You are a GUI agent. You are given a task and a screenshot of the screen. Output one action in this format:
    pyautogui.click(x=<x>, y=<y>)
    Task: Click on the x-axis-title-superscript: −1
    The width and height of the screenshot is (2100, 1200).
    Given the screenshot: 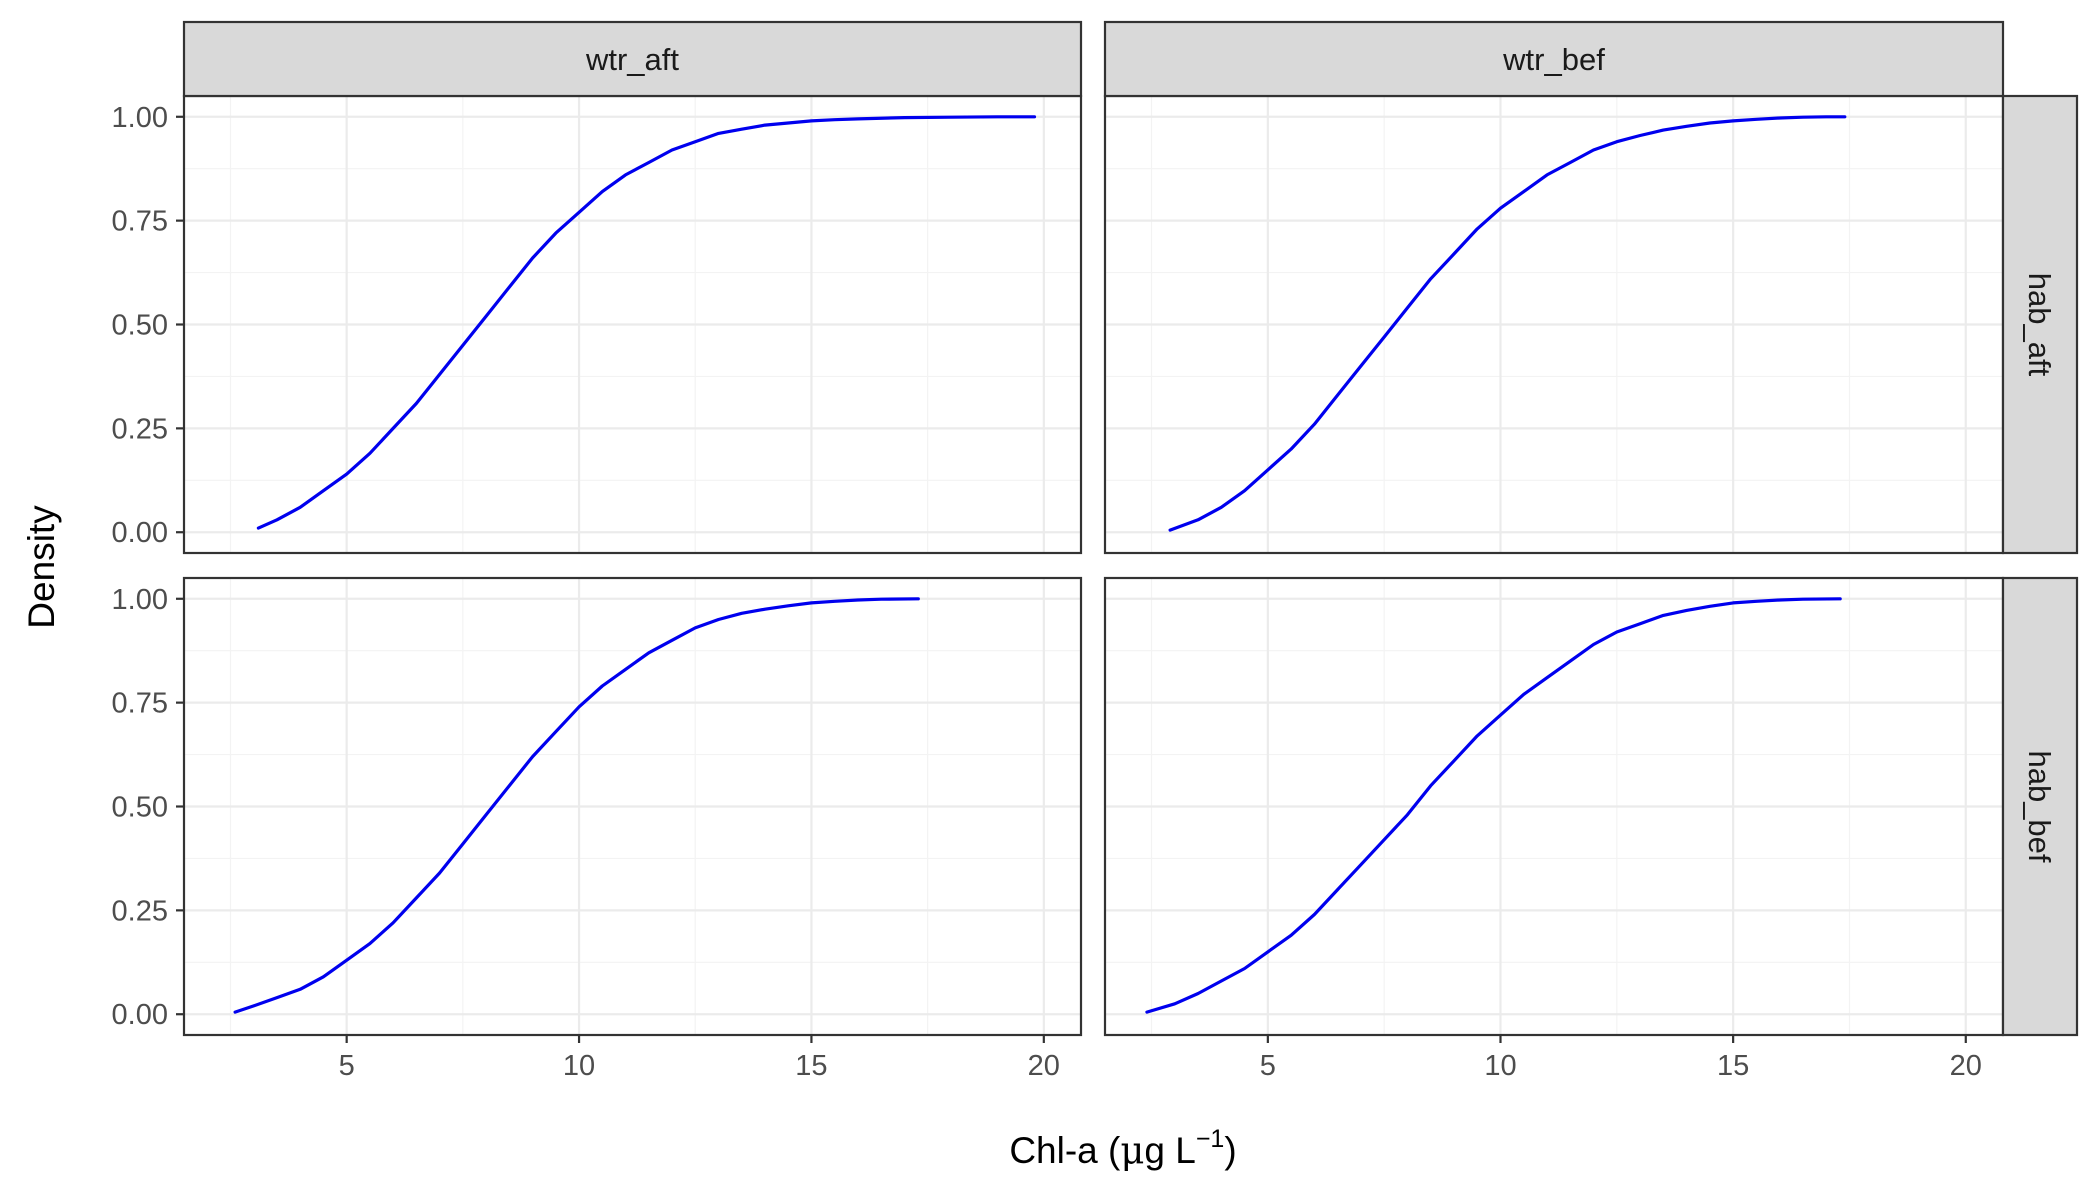 What is the action you would take?
    pyautogui.click(x=1210, y=1139)
    